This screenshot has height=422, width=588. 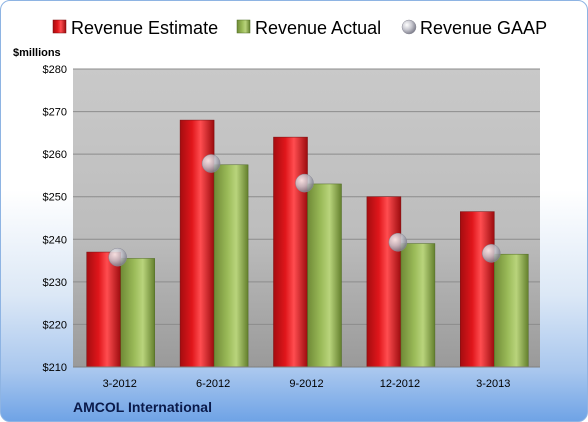 I want to click on x-tick-label: 3-2013, so click(x=493, y=384).